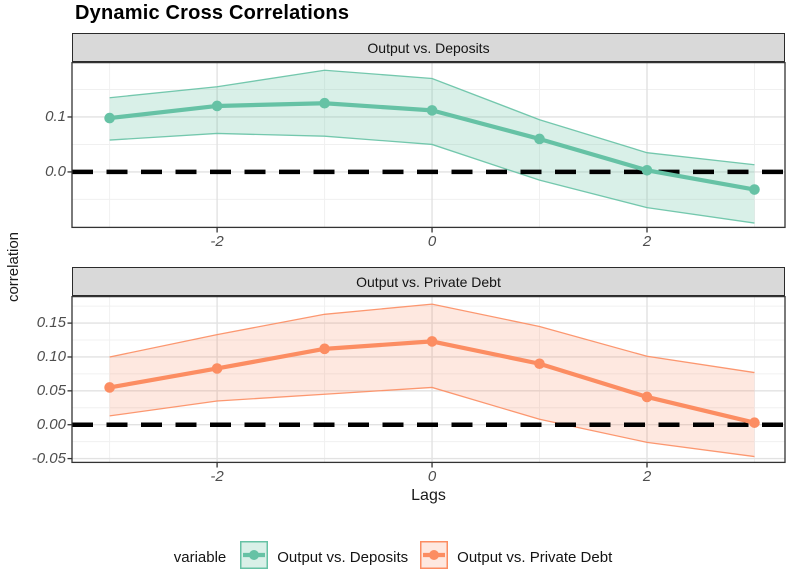 Image resolution: width=786 pixels, height=575 pixels. Describe the element at coordinates (48, 458) in the screenshot. I see `y-tick-label: -0.05` at that location.